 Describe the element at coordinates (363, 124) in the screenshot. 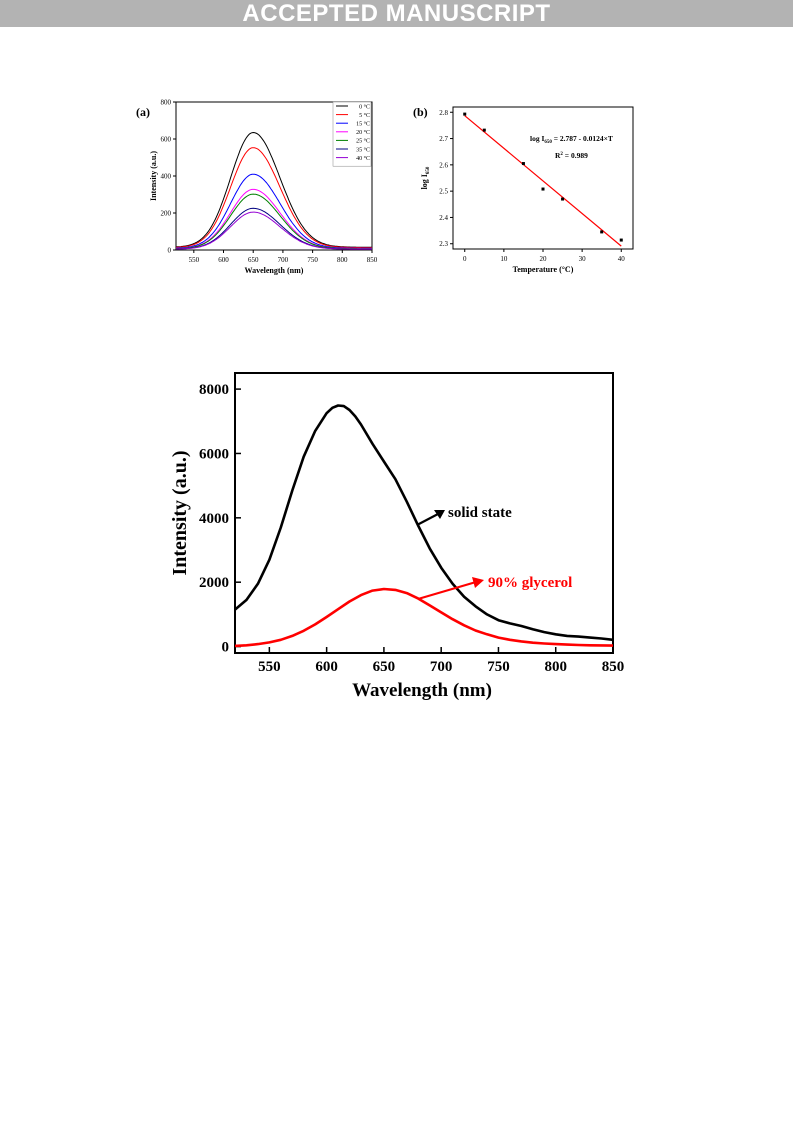

I see `legend-entry: 15 °C` at that location.